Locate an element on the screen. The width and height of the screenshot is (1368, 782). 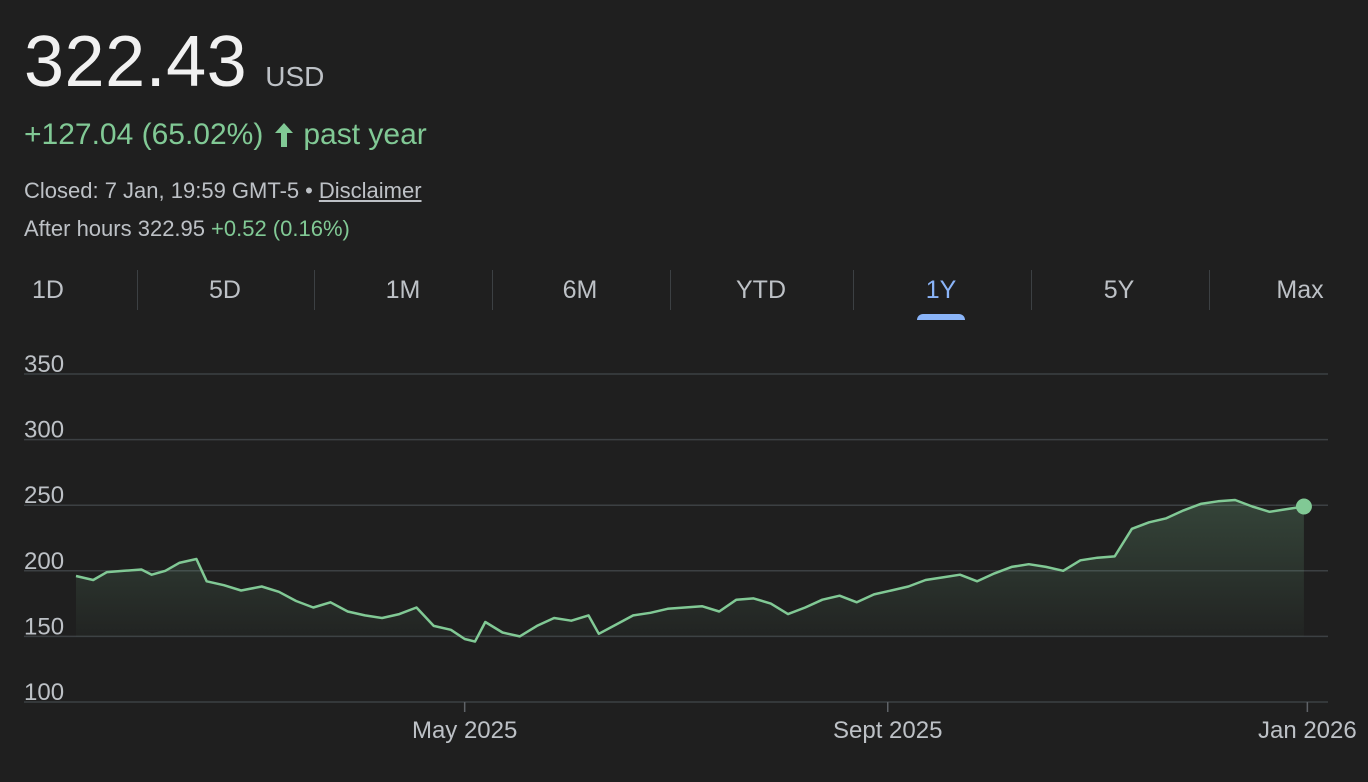
tab-1m: 1M is located at coordinates (403, 289).